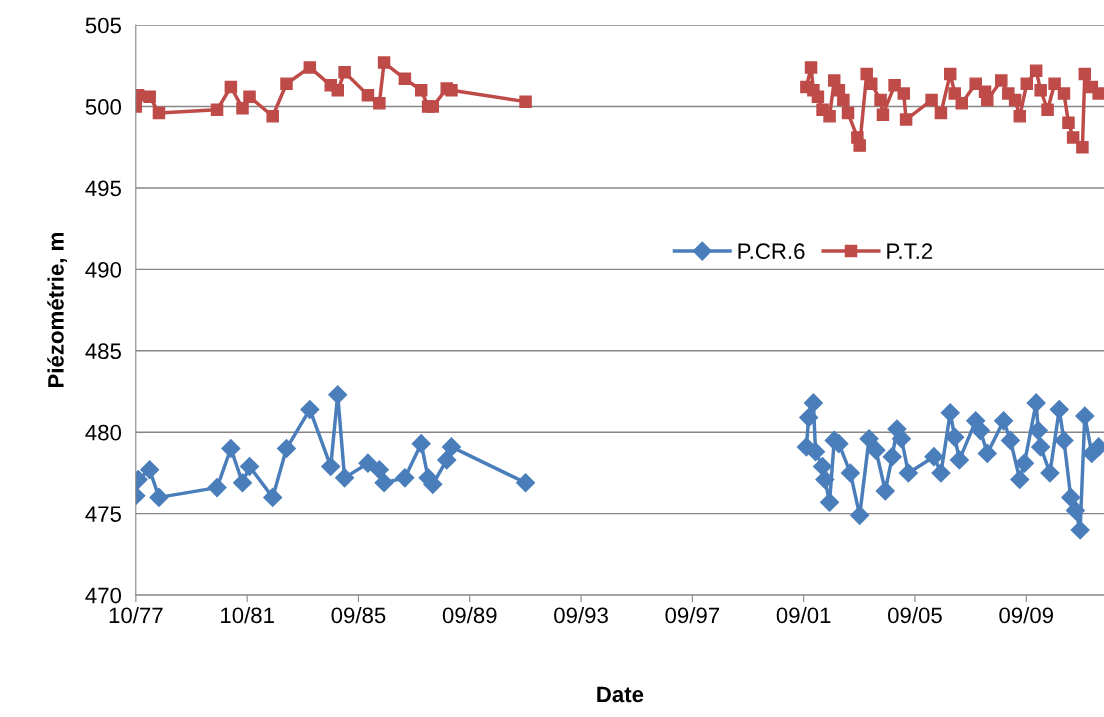 Image resolution: width=1104 pixels, height=717 pixels. I want to click on x-tick-label: 09/97, so click(692, 615).